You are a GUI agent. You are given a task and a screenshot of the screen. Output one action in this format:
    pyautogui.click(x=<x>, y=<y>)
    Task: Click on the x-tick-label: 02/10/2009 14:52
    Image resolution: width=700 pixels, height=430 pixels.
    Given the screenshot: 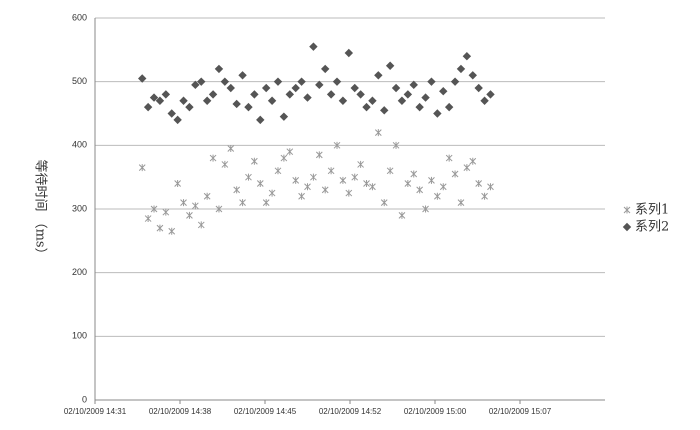 What is the action you would take?
    pyautogui.click(x=350, y=411)
    